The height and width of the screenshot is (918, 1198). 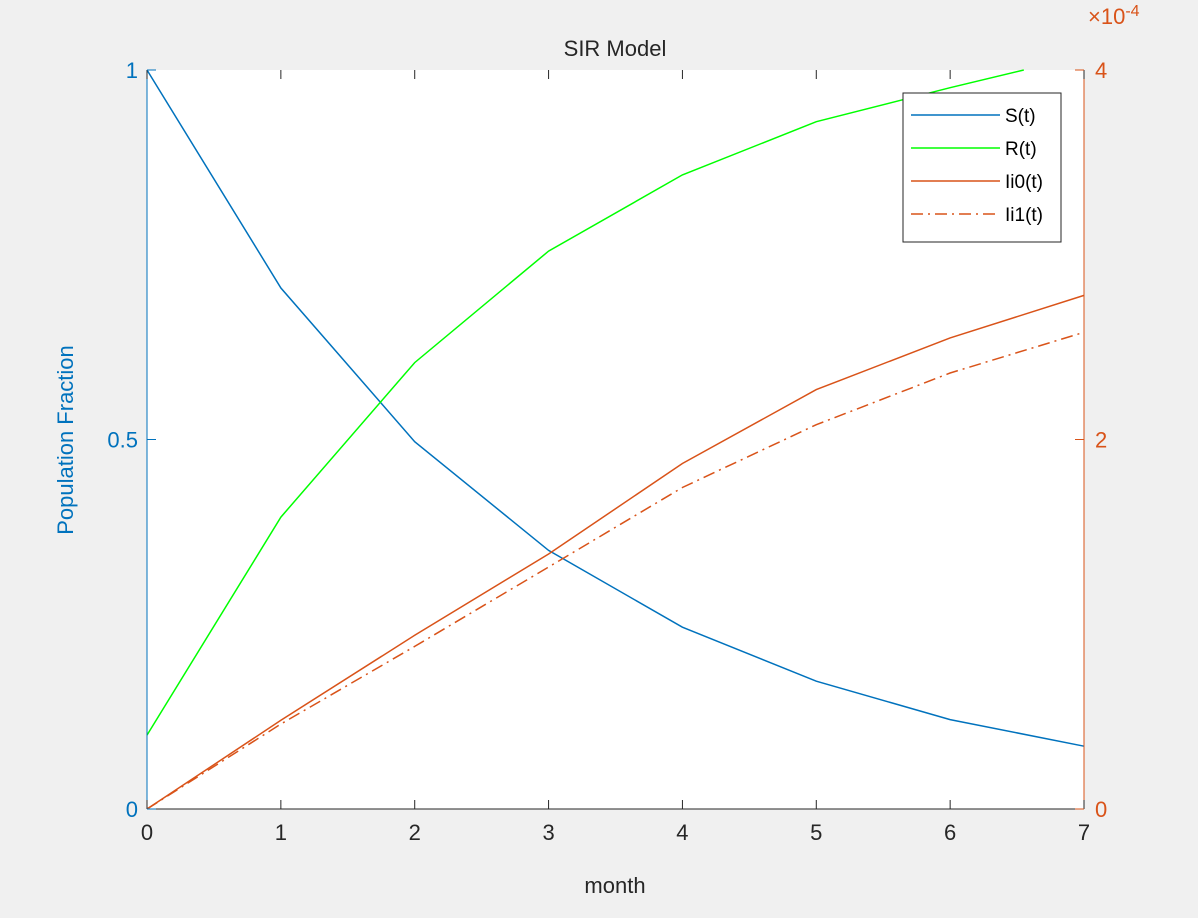 What do you see at coordinates (1024, 182) in the screenshot?
I see `legend-label-2: Ii0(t)` at bounding box center [1024, 182].